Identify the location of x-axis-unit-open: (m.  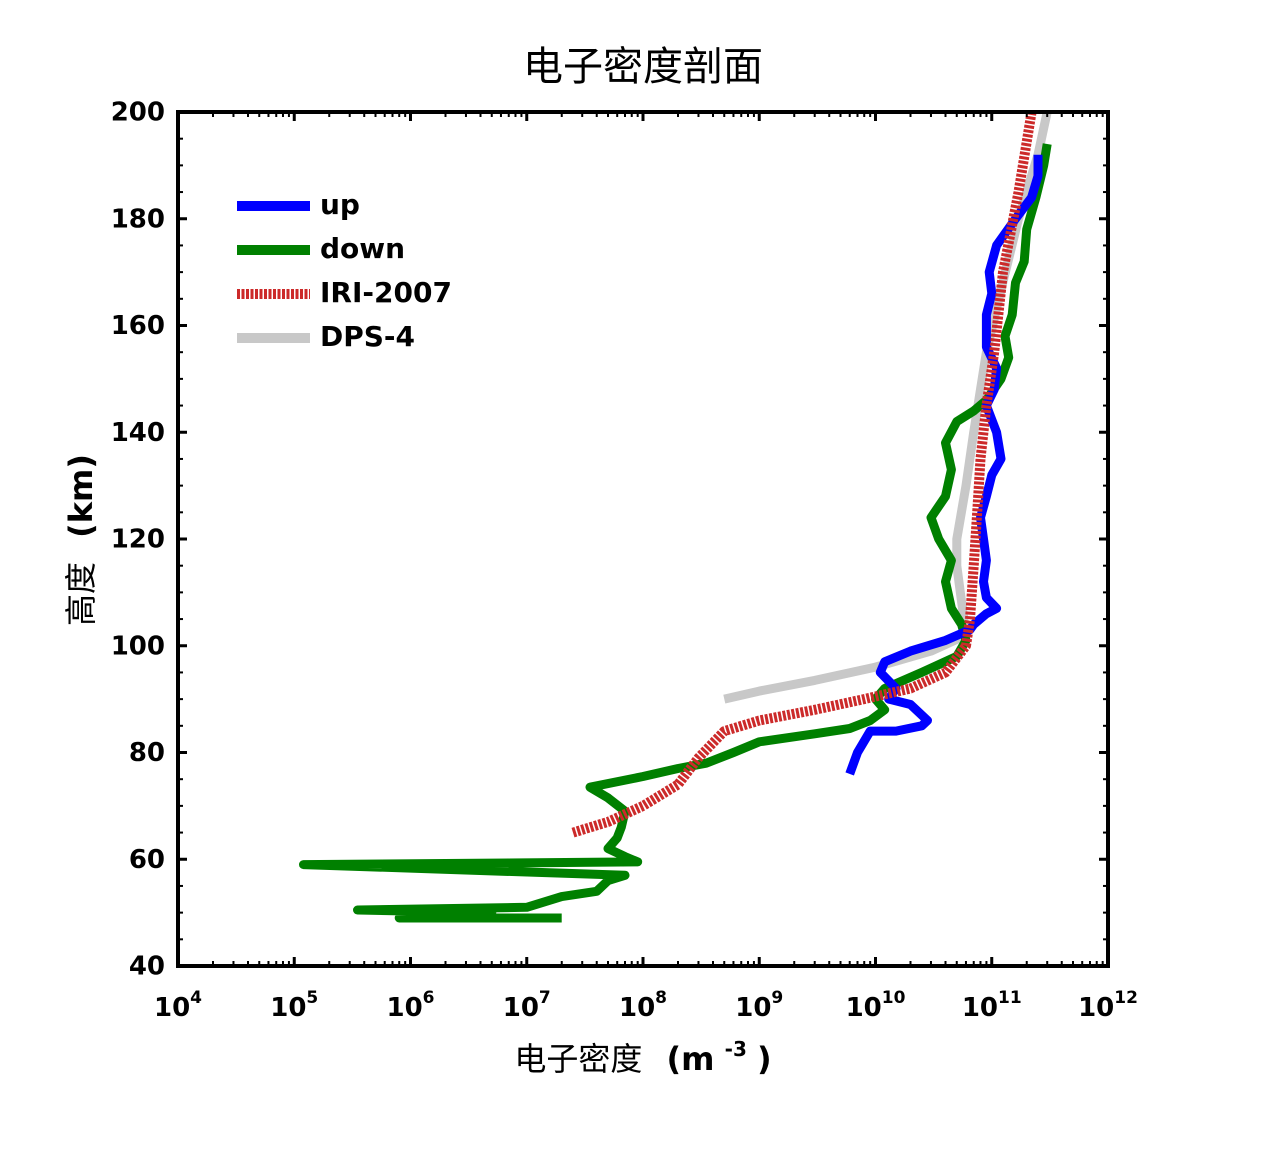
(691, 1059).